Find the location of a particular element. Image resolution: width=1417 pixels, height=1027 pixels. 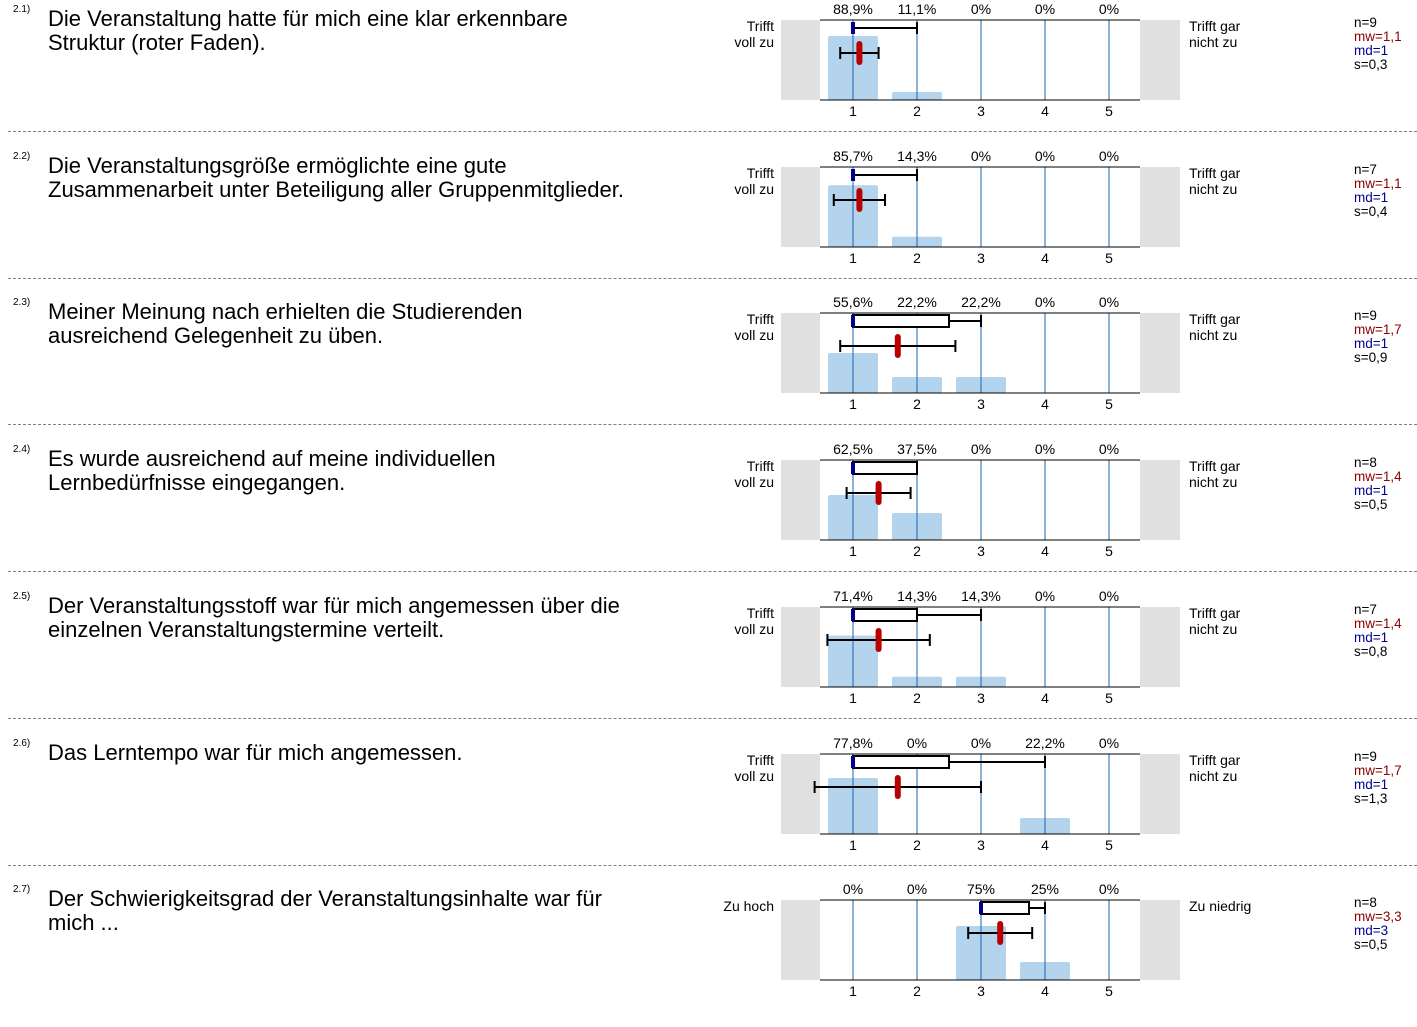

scale-left-label: Zu hoch is located at coordinates (748, 906).